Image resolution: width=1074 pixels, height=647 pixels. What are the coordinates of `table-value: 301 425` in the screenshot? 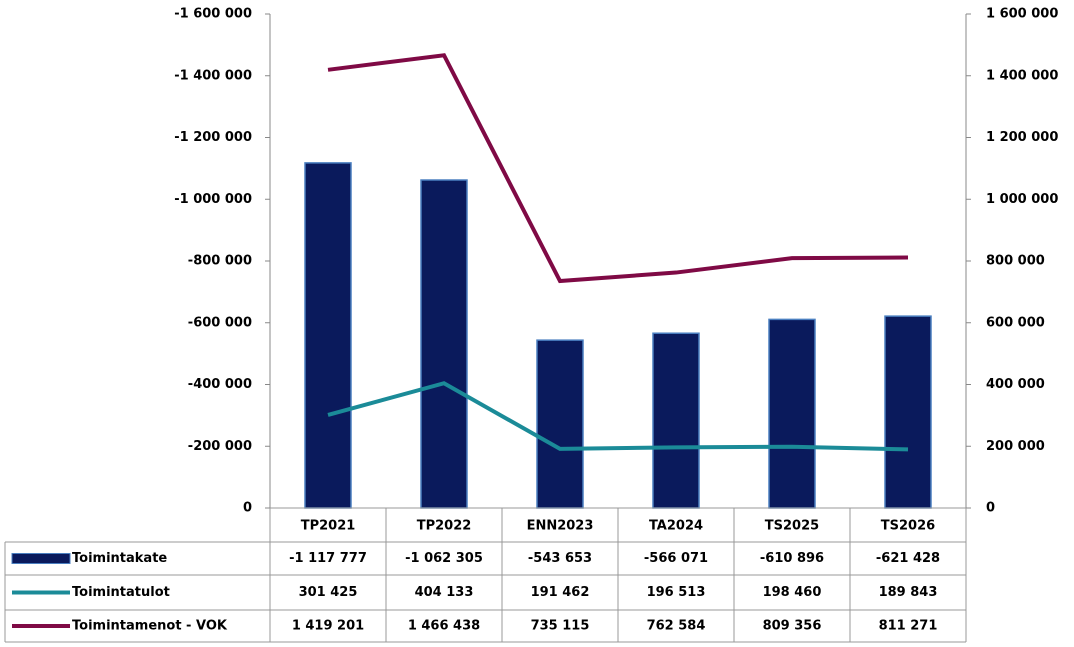 It's located at (328, 592).